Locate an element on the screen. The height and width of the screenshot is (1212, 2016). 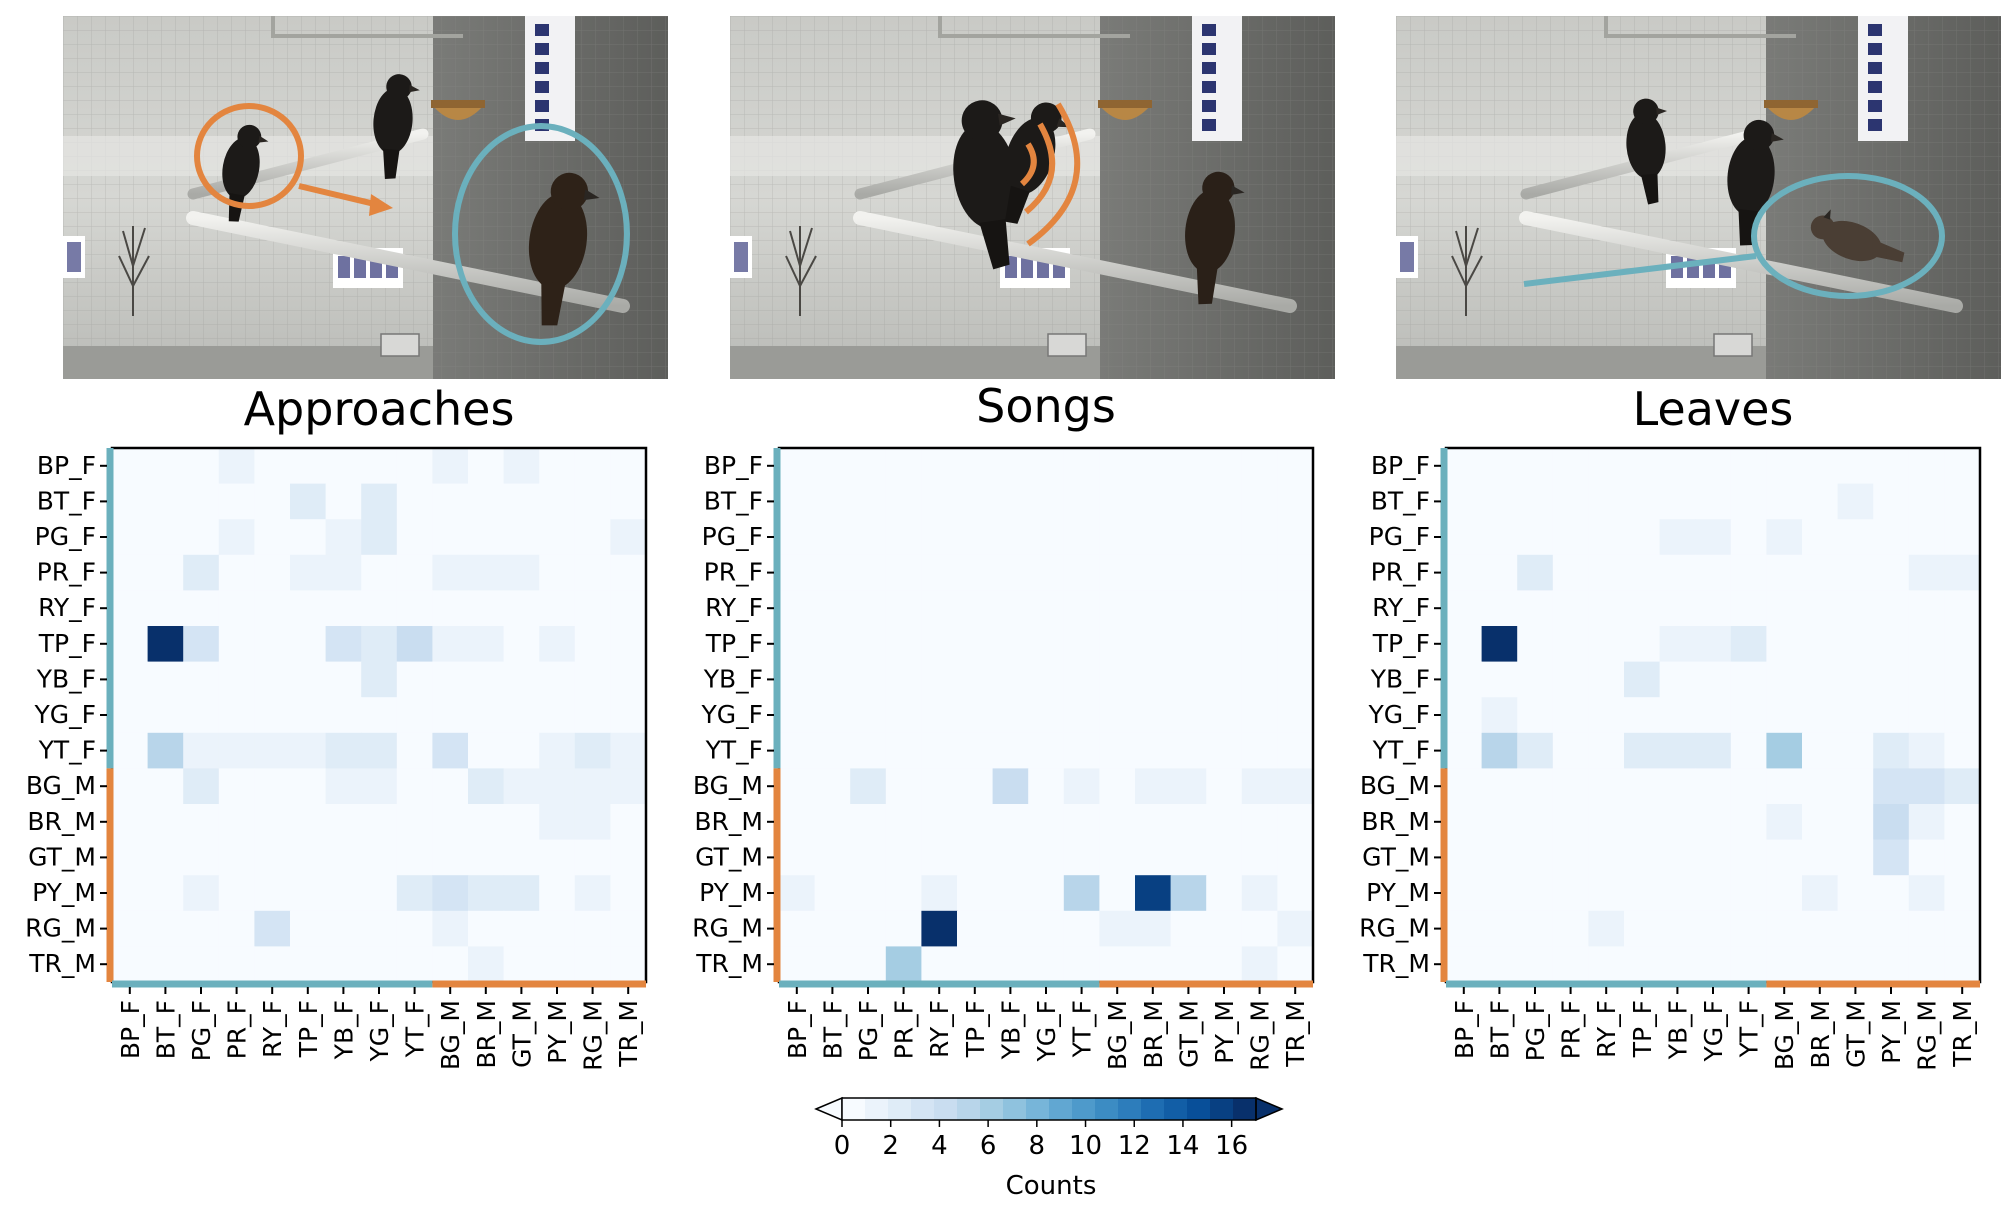
photo-leaves-sign-mark is located at coordinates (1875, 106).